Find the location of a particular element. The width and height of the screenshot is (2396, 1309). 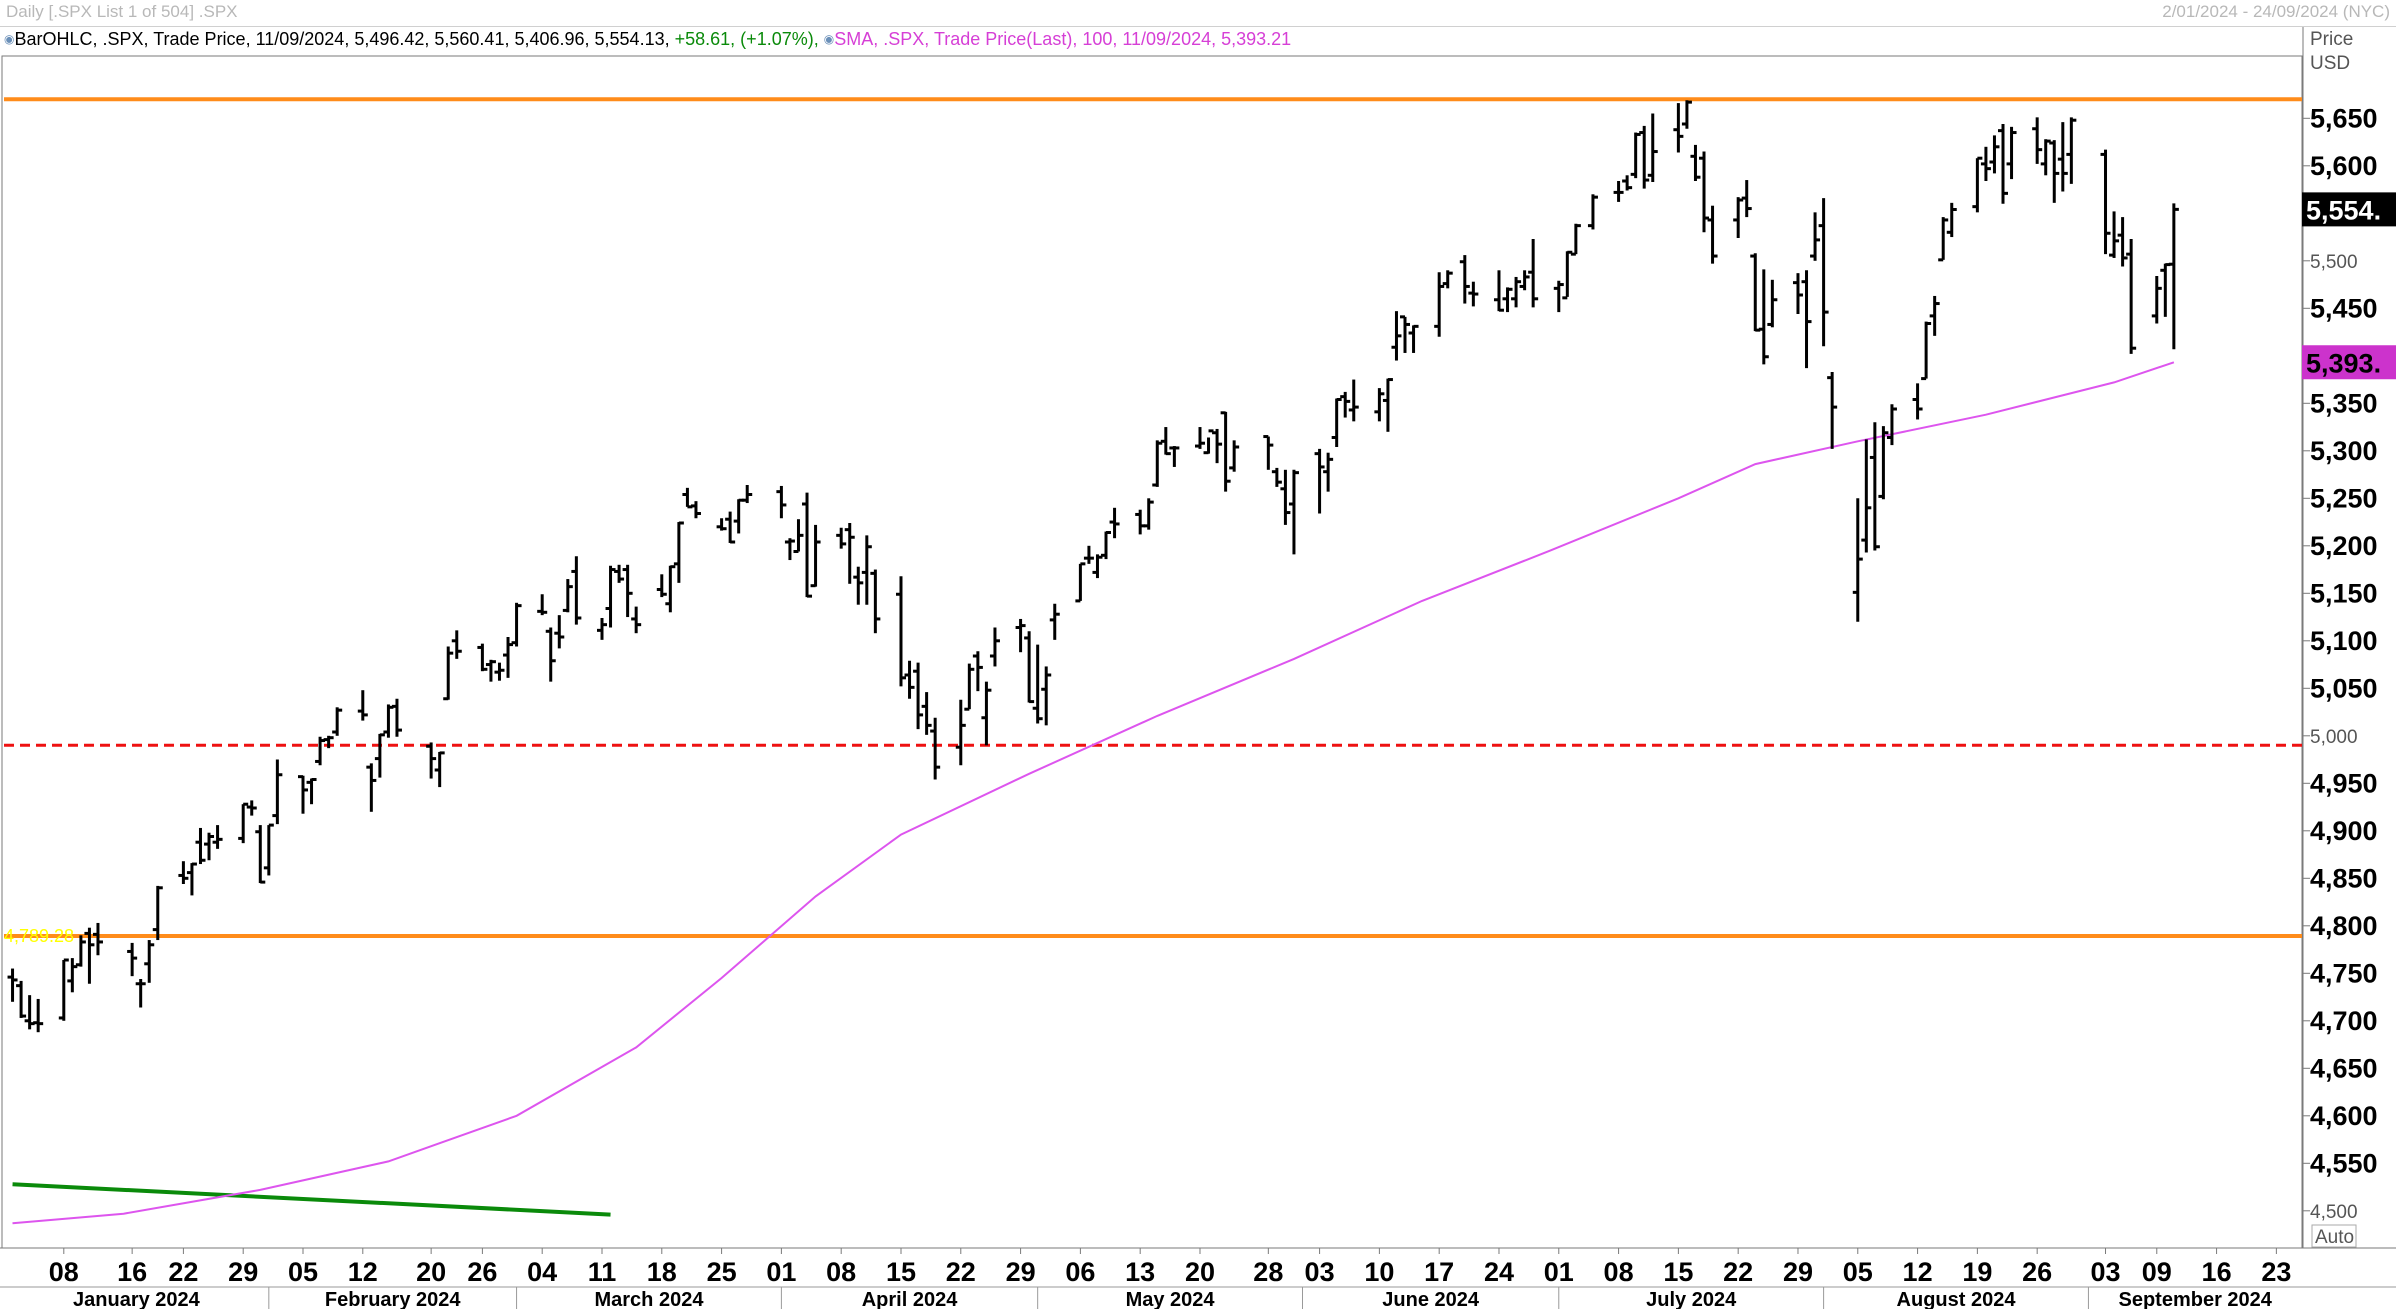

x-day-label: 16 is located at coordinates (2217, 1272).